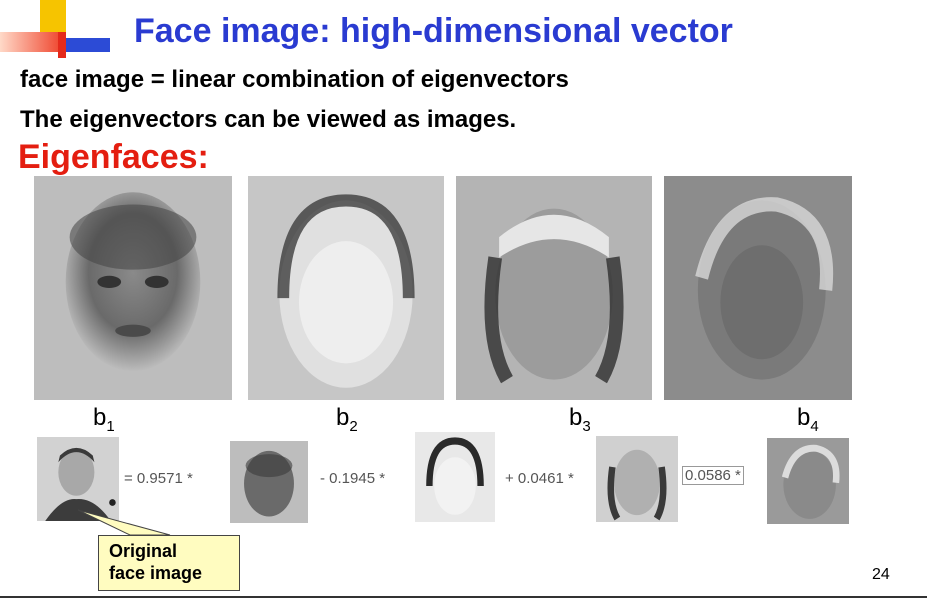 The height and width of the screenshot is (601, 927). I want to click on decor-orange-bar, so click(33, 42).